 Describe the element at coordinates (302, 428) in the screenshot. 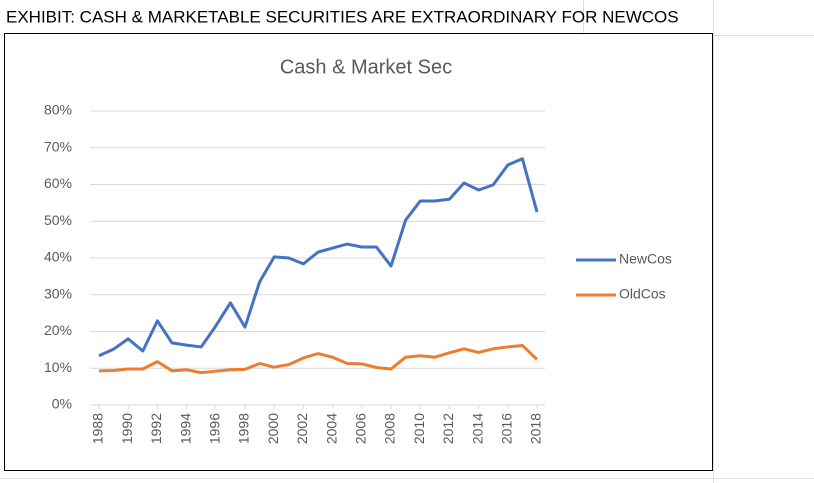

I see `x-tick-label: 2002` at that location.